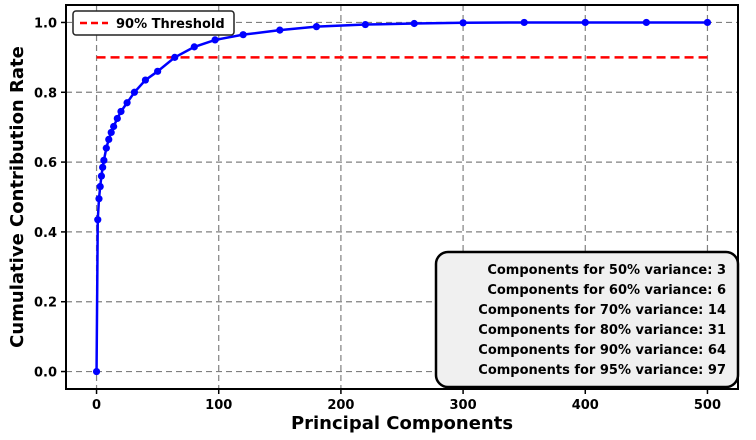 Image resolution: width=756 pixels, height=440 pixels. What do you see at coordinates (606, 290) in the screenshot?
I see `variance-line-60: Components for 60% variance: 6` at bounding box center [606, 290].